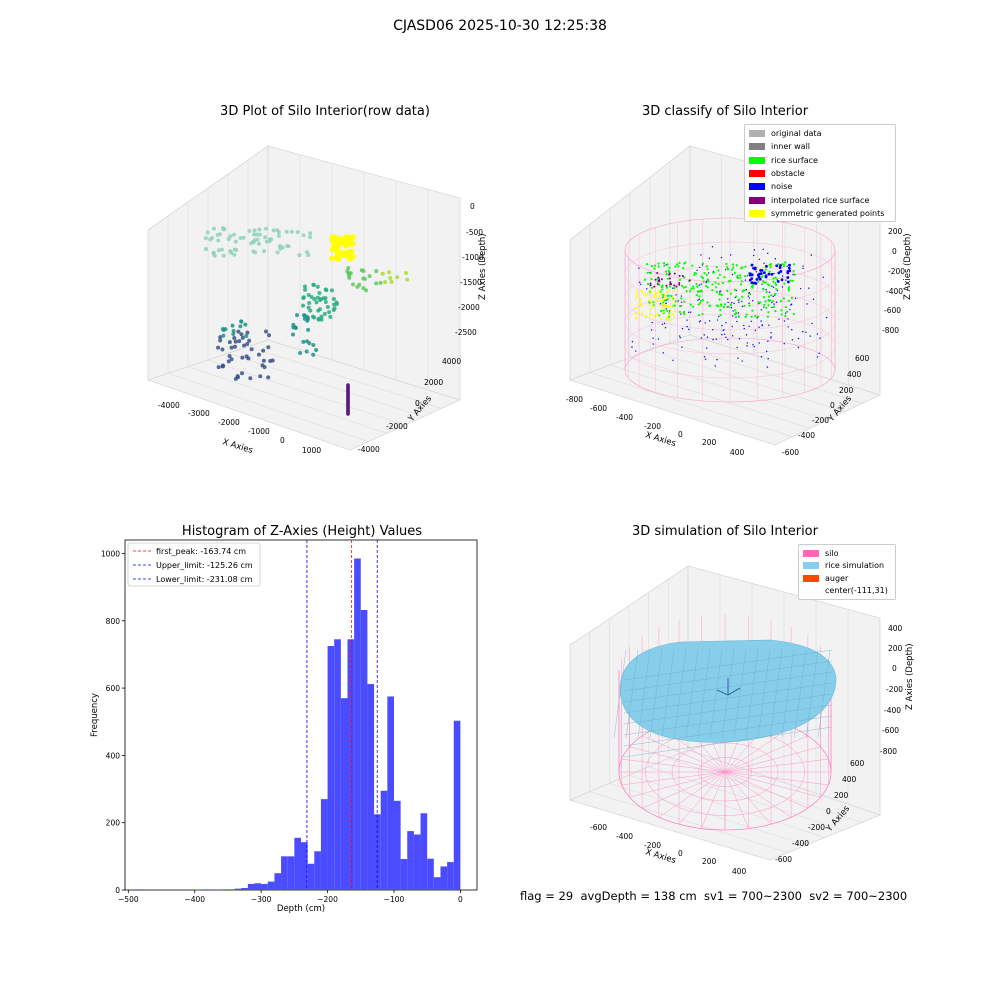 The width and height of the screenshot is (1000, 1000). What do you see at coordinates (229, 422) in the screenshot?
I see `p1-xtick: -2000` at bounding box center [229, 422].